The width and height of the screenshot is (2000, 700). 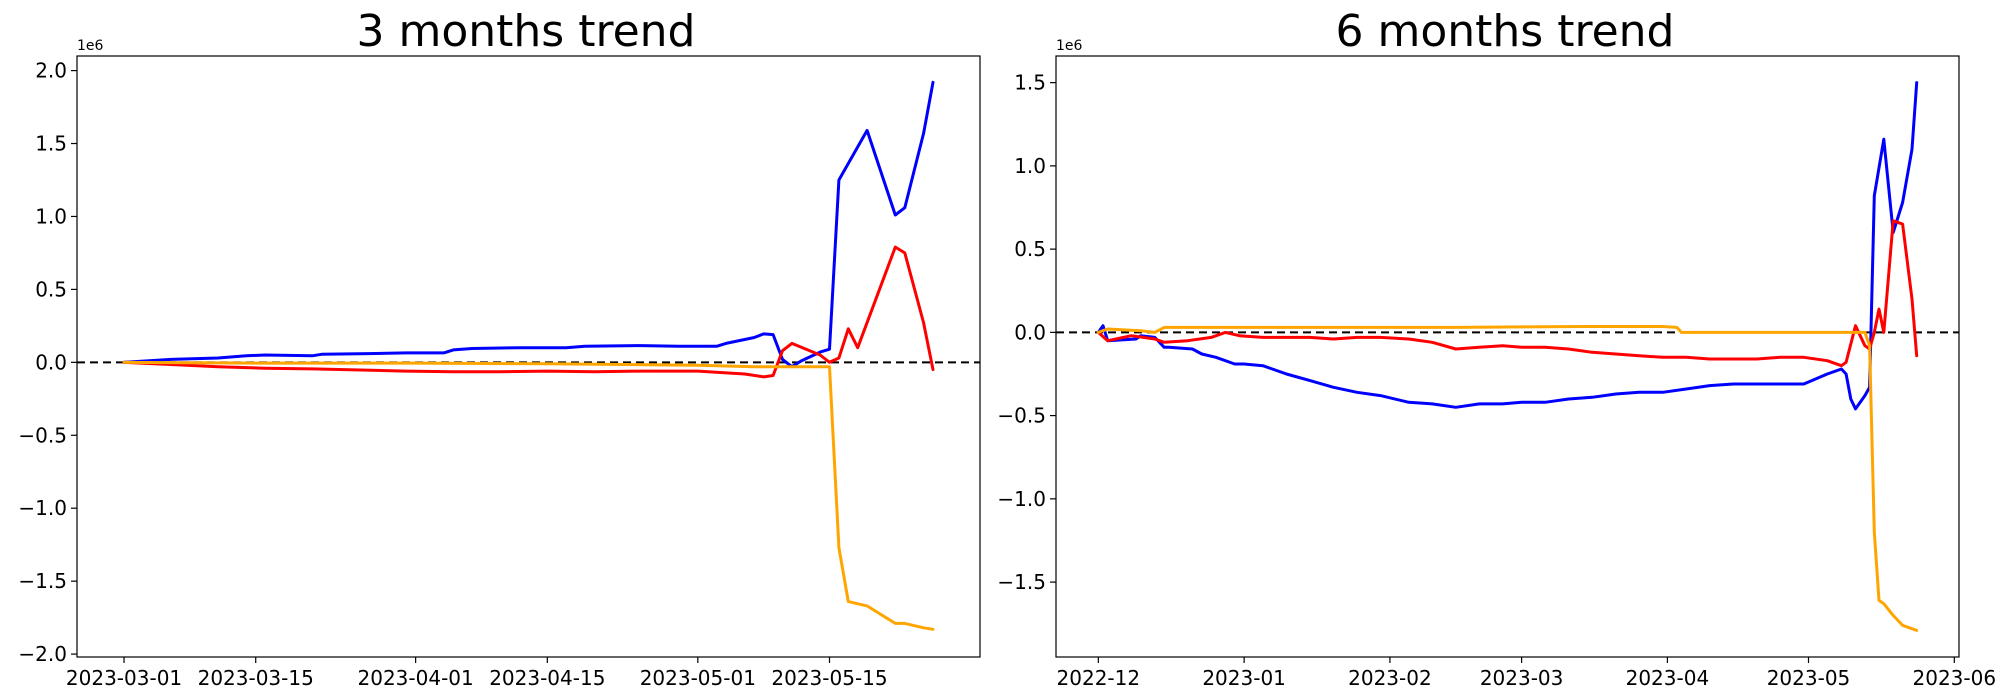 I want to click on x-tick-label: 2023-04, so click(x=1668, y=678).